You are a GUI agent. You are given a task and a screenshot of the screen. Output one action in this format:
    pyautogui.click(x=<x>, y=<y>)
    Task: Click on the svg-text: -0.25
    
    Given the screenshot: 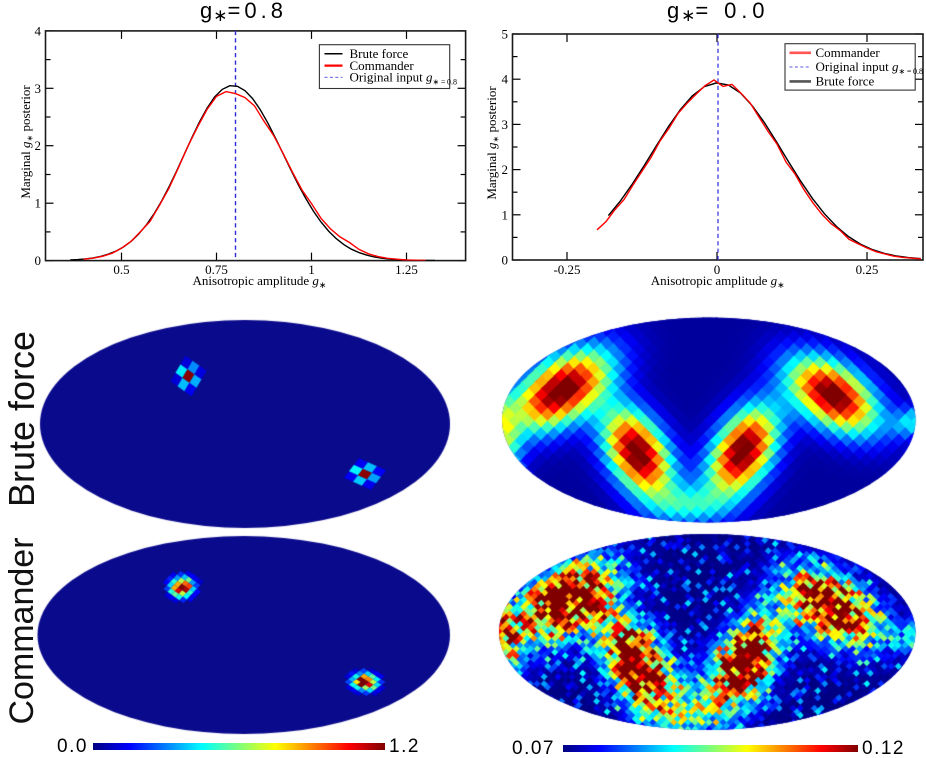 What is the action you would take?
    pyautogui.click(x=566, y=269)
    